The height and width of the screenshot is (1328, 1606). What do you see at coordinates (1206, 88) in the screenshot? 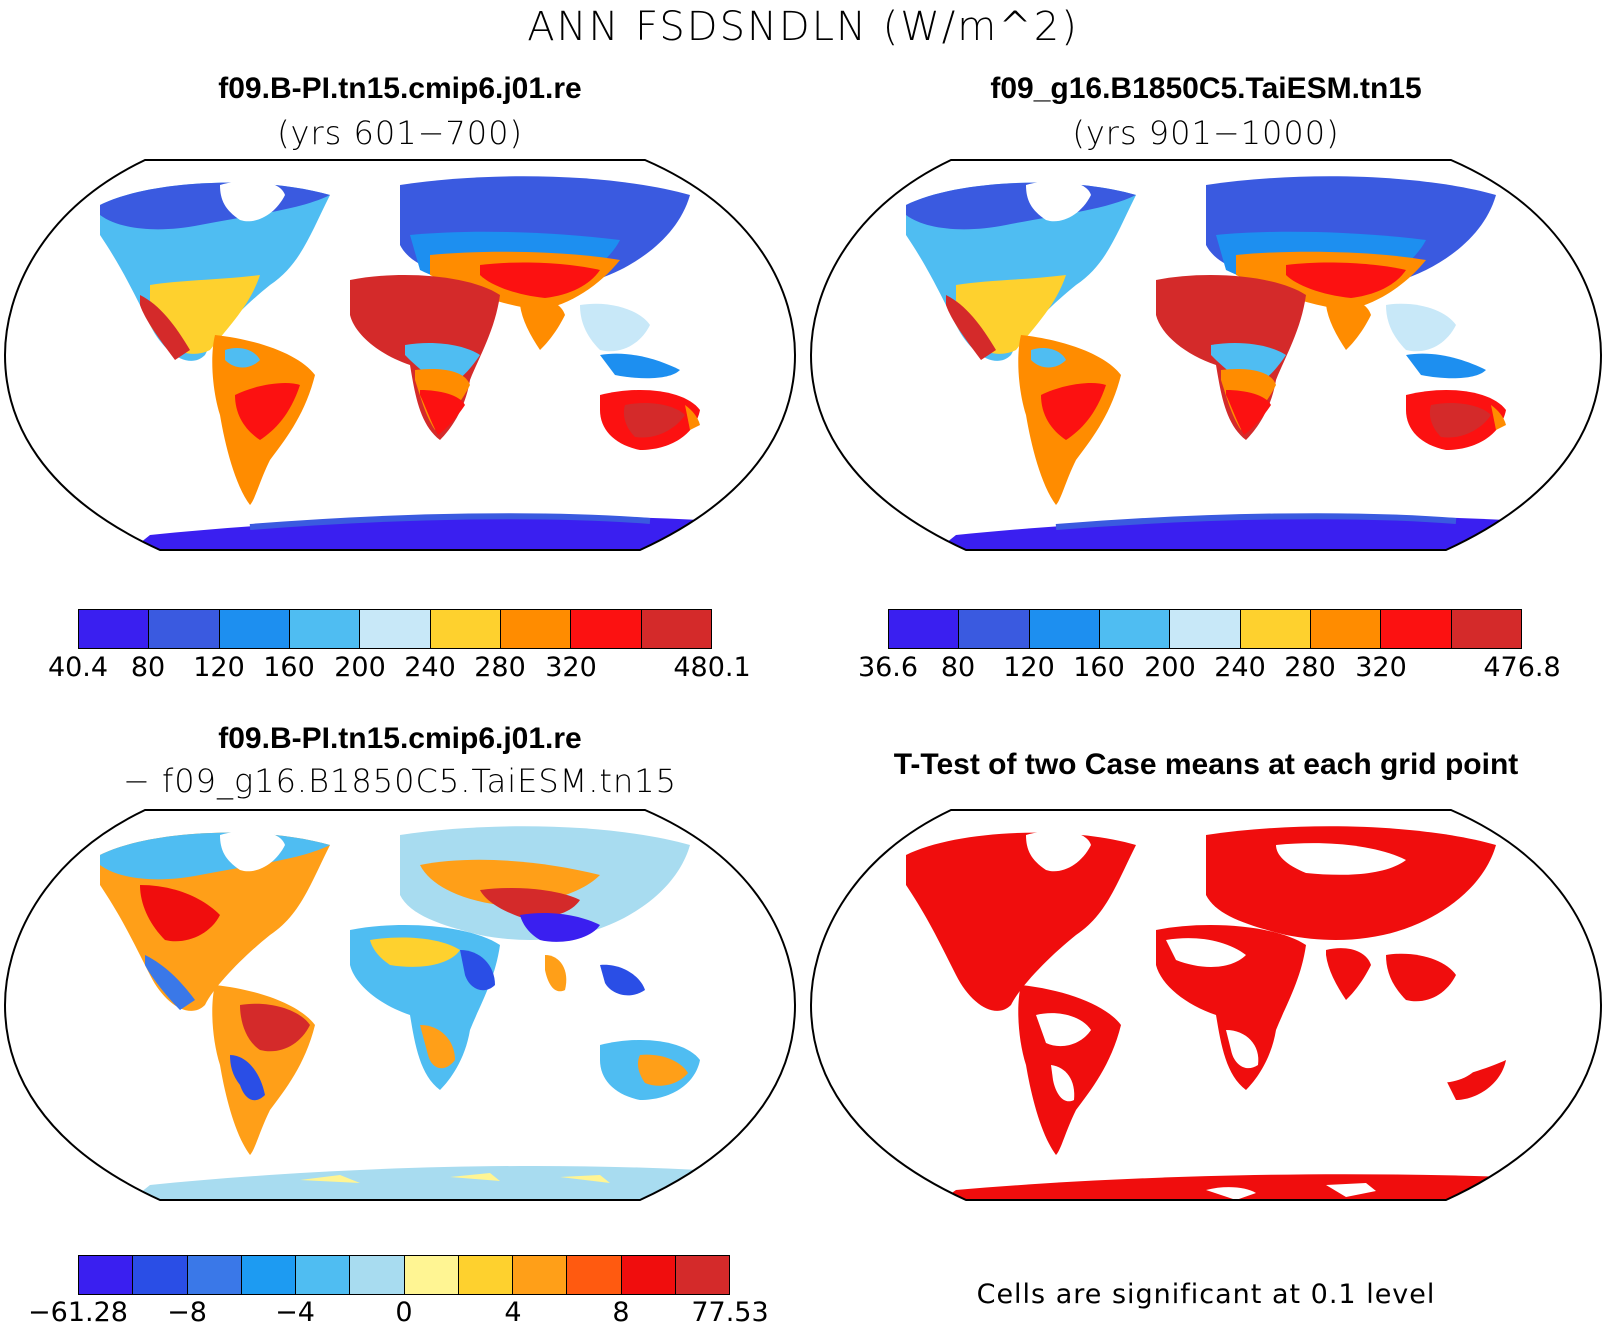
I see `panel2-title: f09_g16.B1850C5.TaiESM.tn15` at bounding box center [1206, 88].